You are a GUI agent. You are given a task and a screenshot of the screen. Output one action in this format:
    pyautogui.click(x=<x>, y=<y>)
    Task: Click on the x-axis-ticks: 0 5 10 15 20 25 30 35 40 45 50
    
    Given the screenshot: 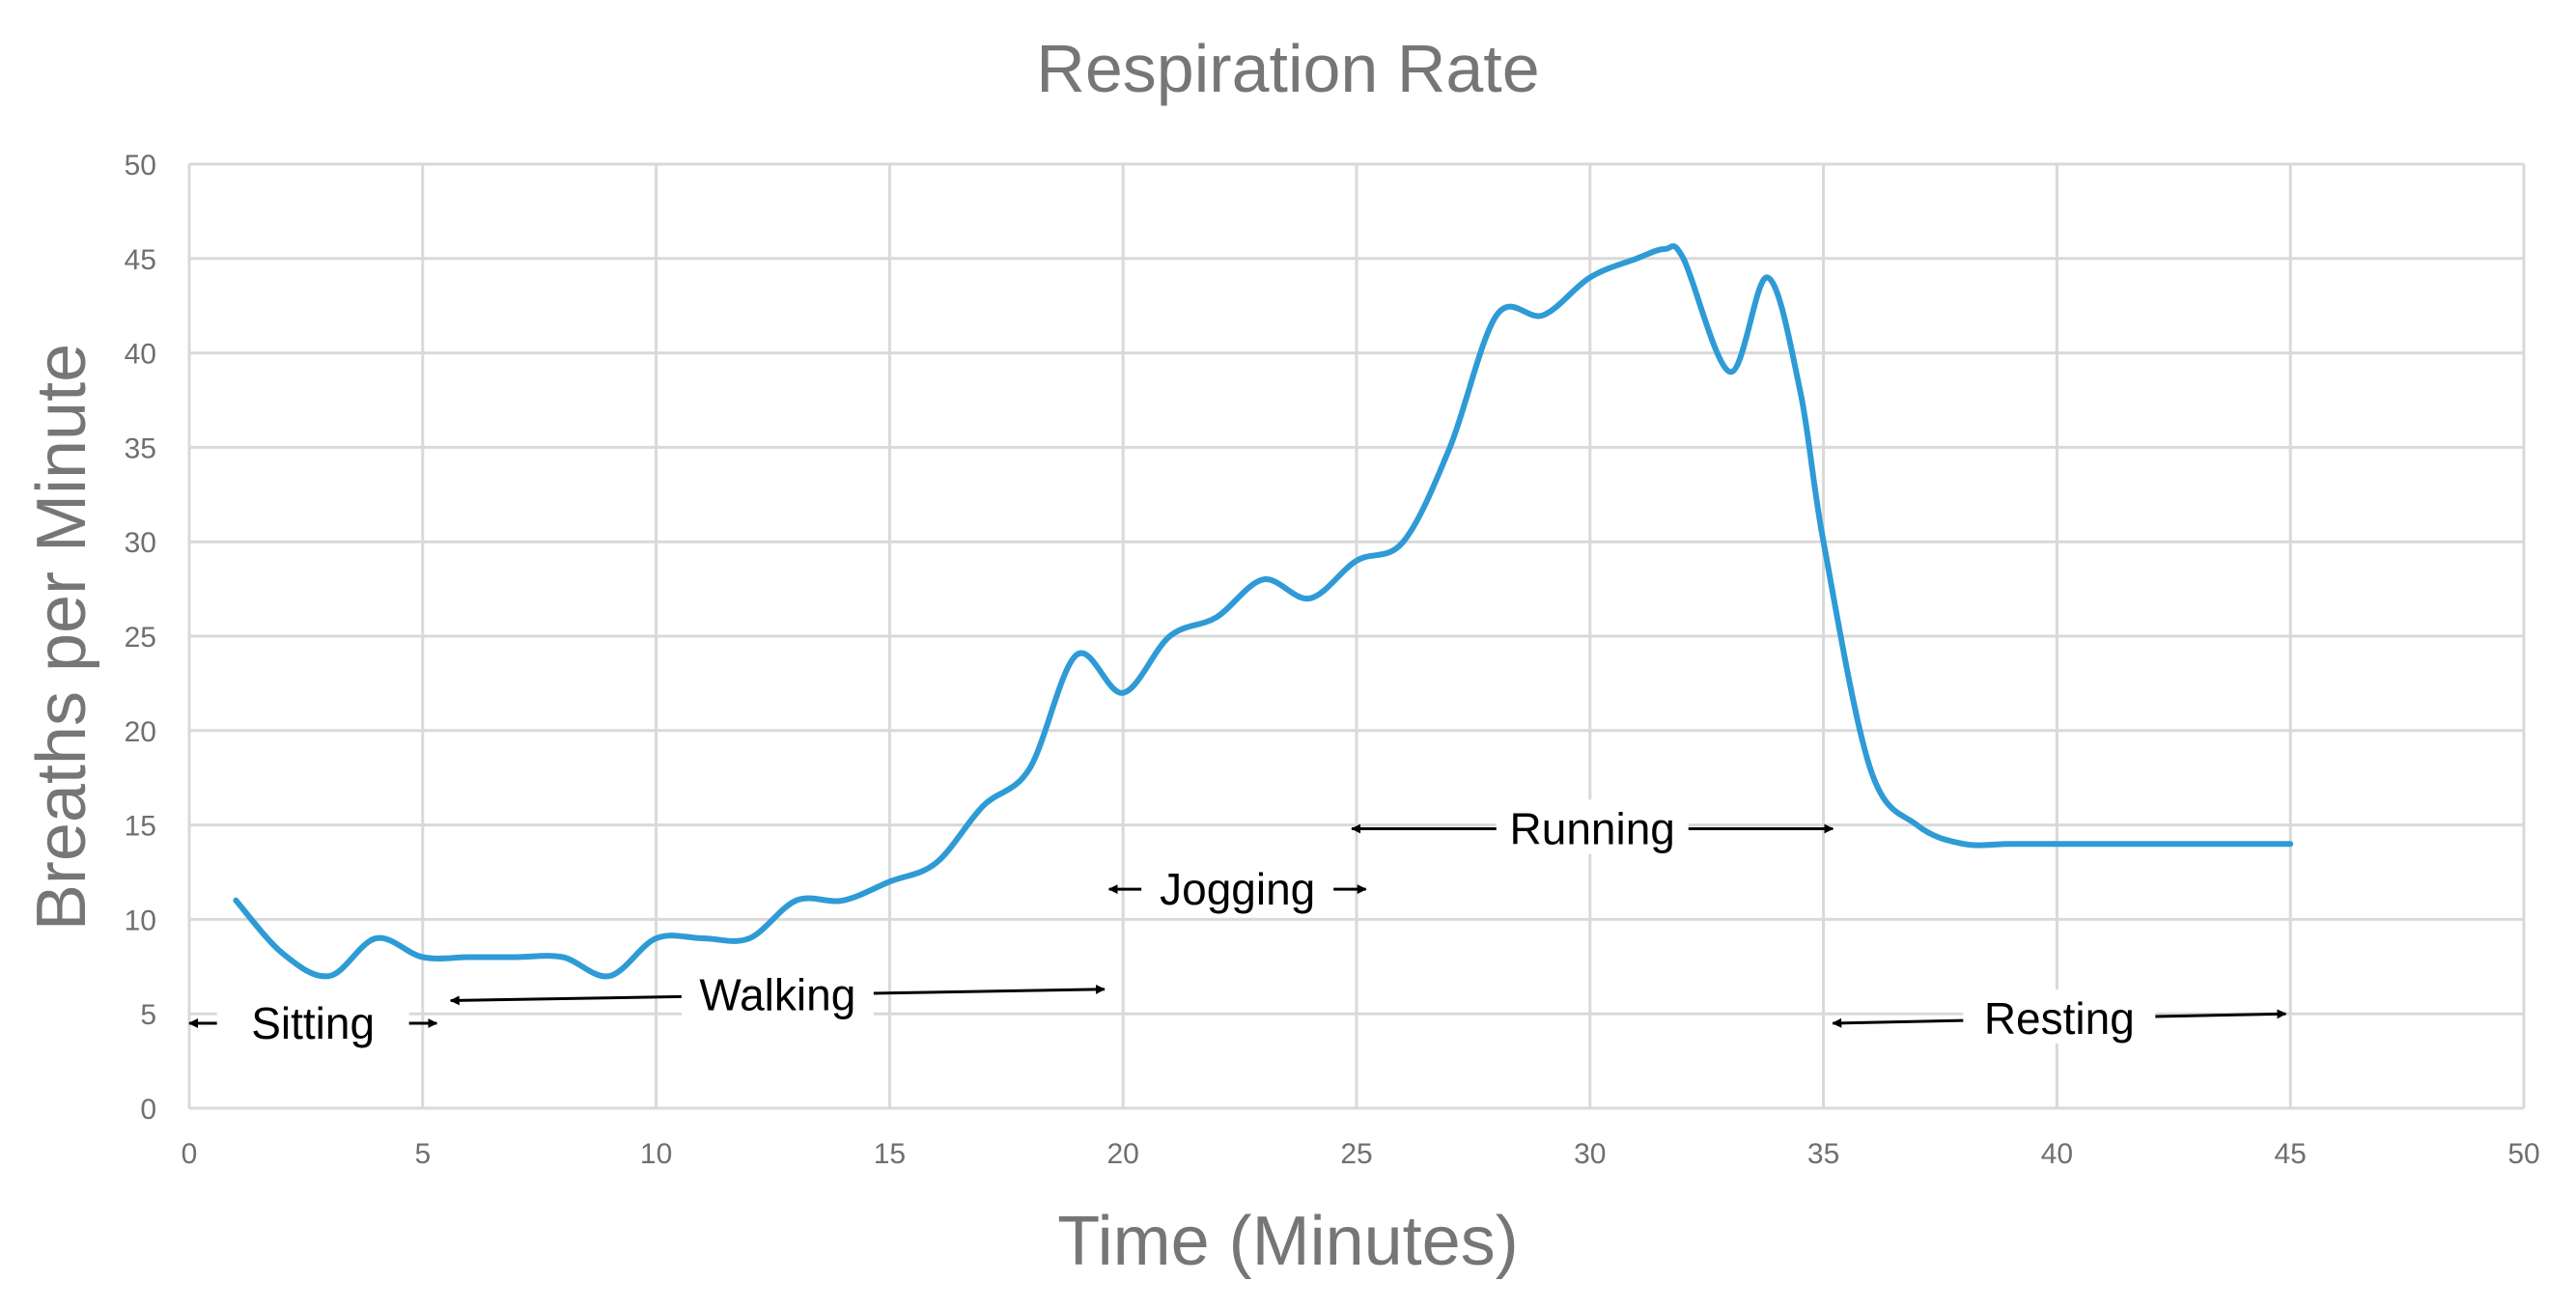 What is the action you would take?
    pyautogui.click(x=1361, y=1154)
    